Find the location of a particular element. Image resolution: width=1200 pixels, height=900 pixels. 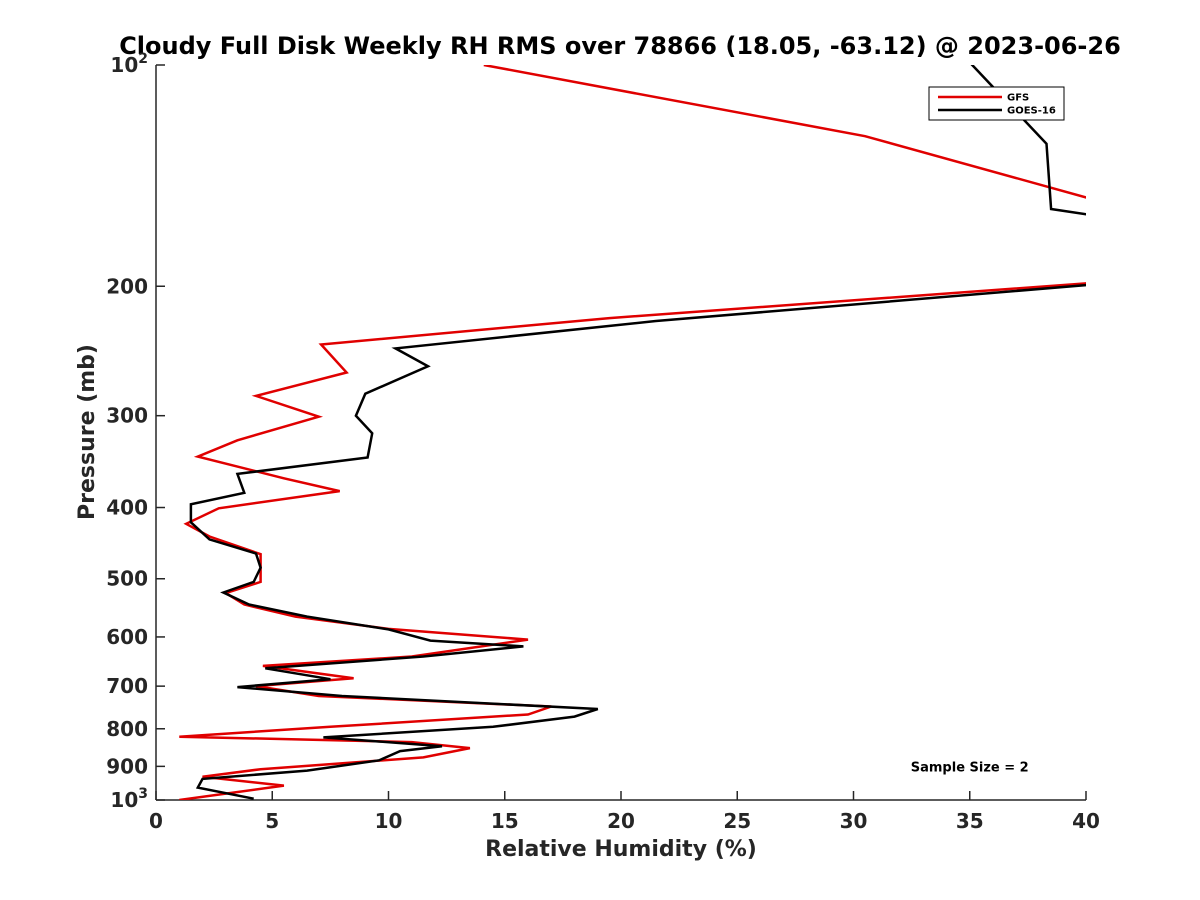

legend-label-goes16: GOES-16 is located at coordinates (1031, 111).